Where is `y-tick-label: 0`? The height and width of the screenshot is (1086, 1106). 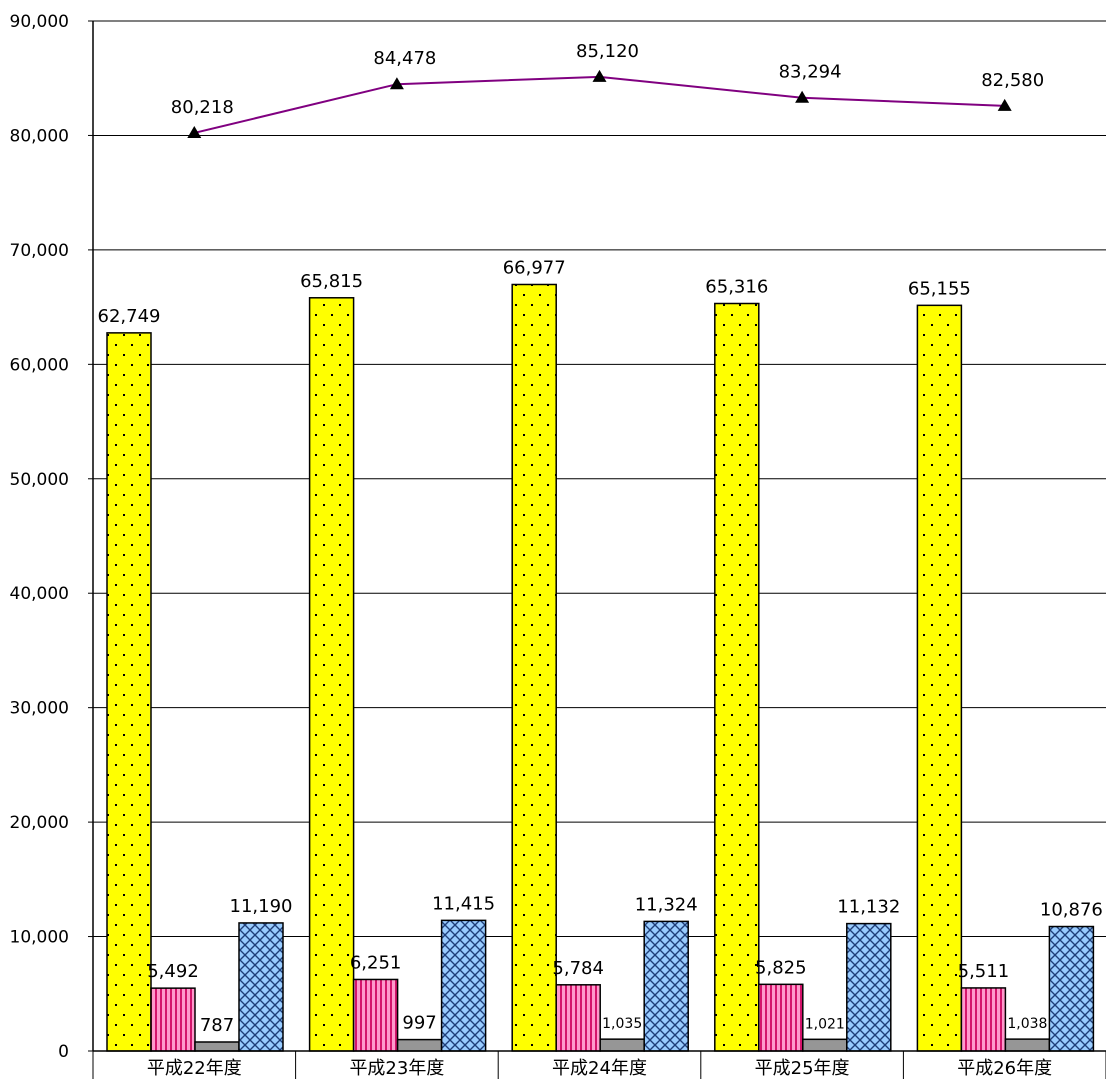 y-tick-label: 0 is located at coordinates (63, 1052).